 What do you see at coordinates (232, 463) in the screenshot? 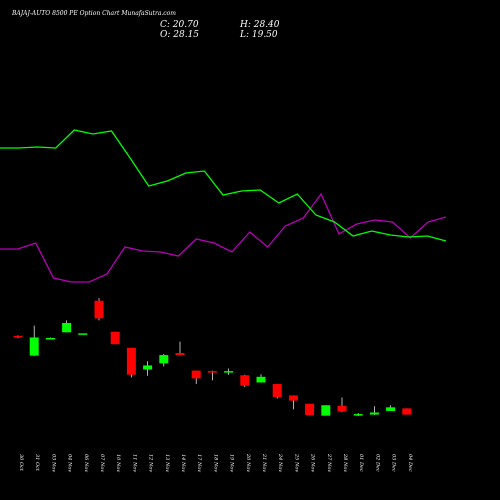
I see `x-tick-label: 19 Nov` at bounding box center [232, 463].